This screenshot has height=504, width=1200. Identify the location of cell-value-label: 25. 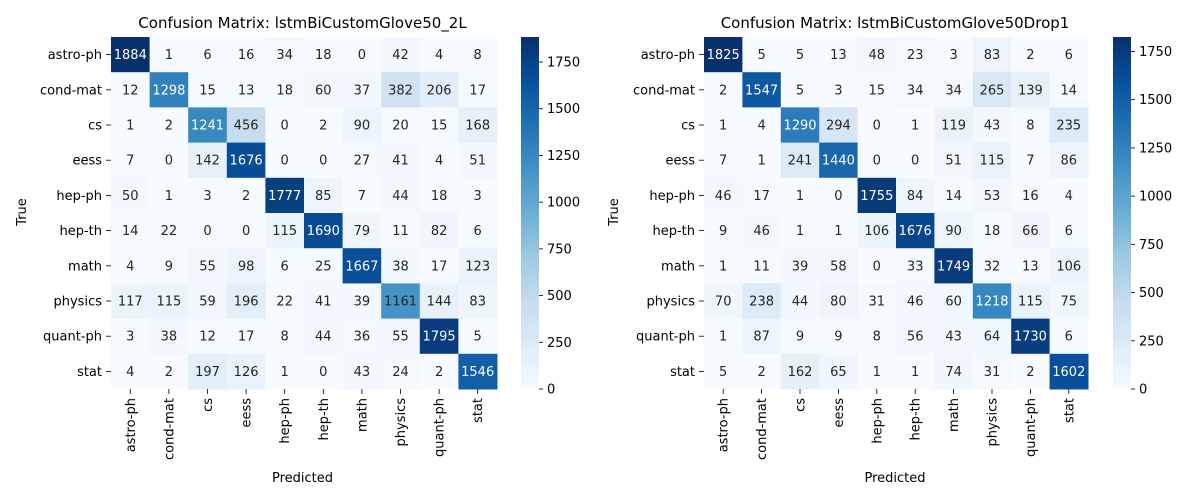
(323, 266).